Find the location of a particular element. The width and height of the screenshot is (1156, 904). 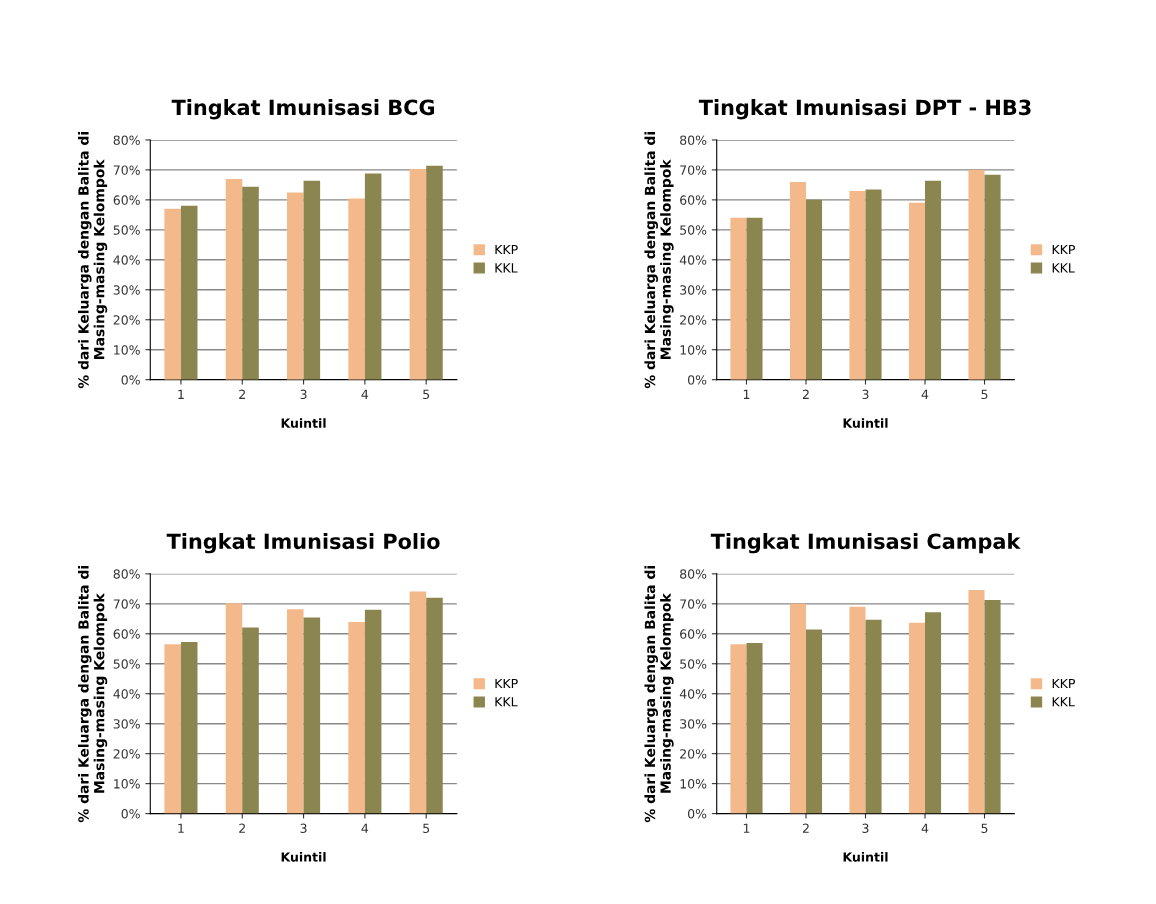

chart-title: Tingkat Imunisasi Polio is located at coordinates (303, 543).